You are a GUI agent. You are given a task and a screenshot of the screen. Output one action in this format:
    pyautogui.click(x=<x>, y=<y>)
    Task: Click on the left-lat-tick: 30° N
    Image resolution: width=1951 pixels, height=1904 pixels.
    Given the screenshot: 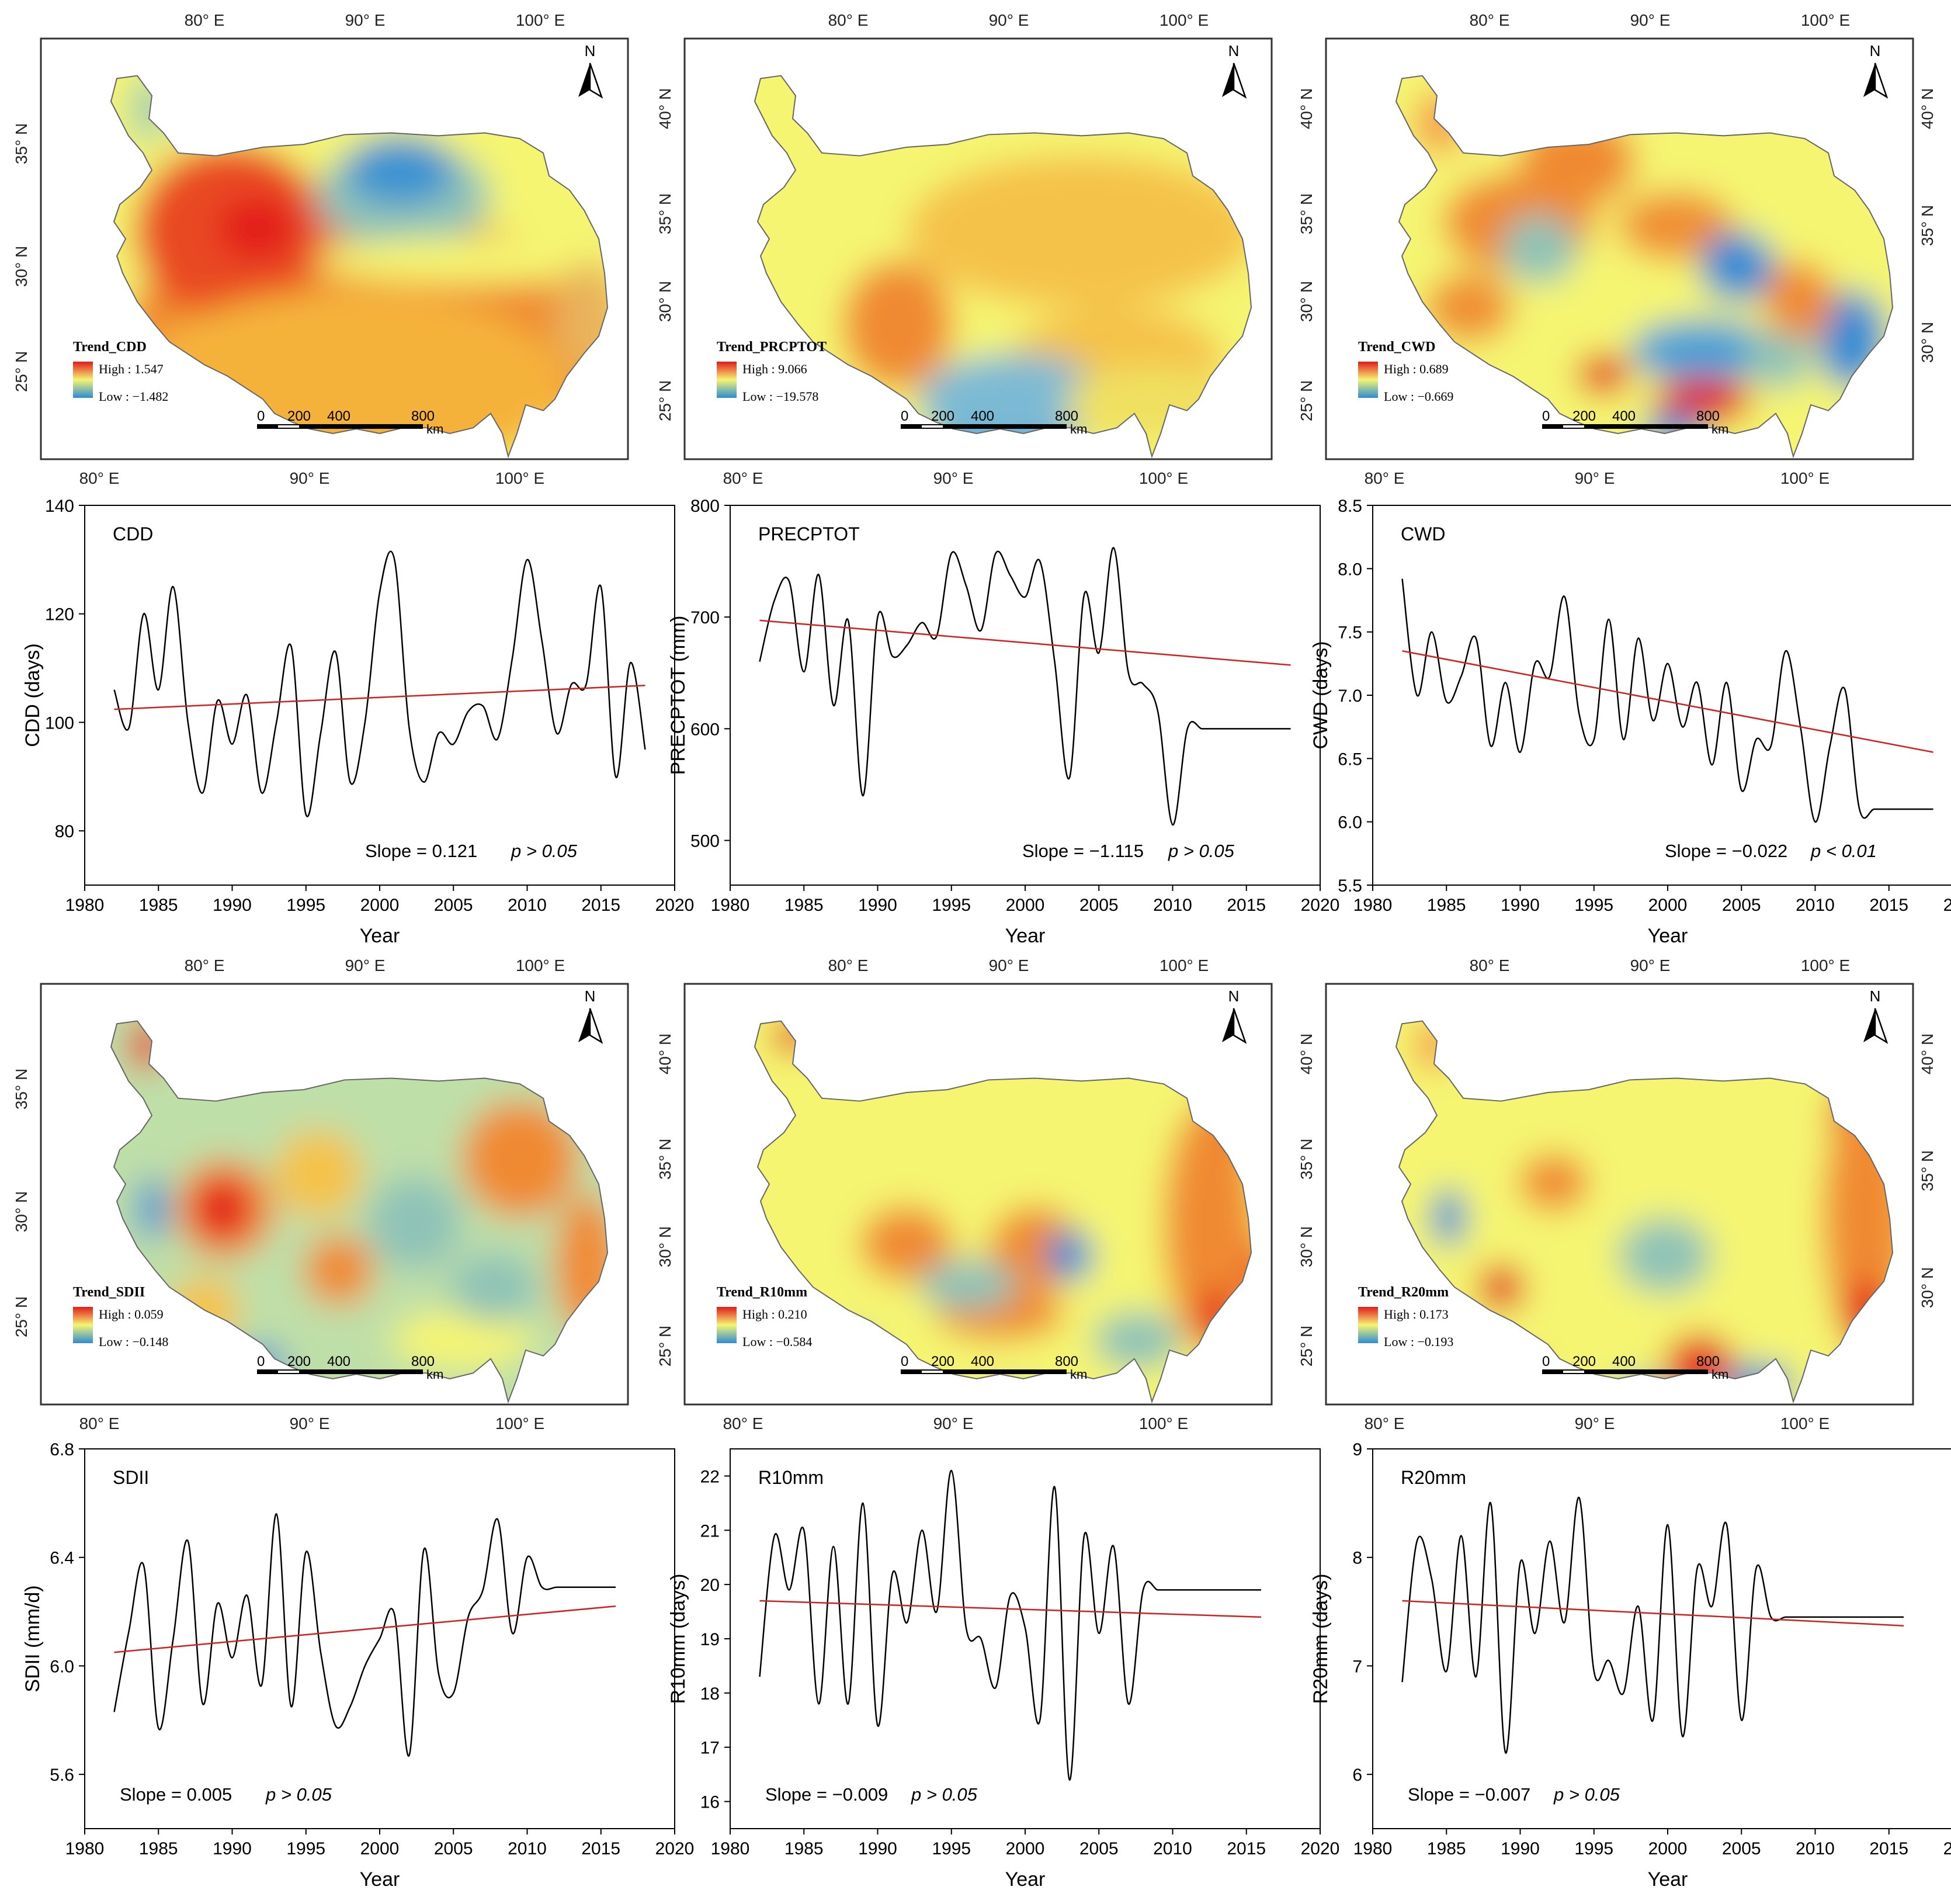 What is the action you would take?
    pyautogui.click(x=21, y=1211)
    